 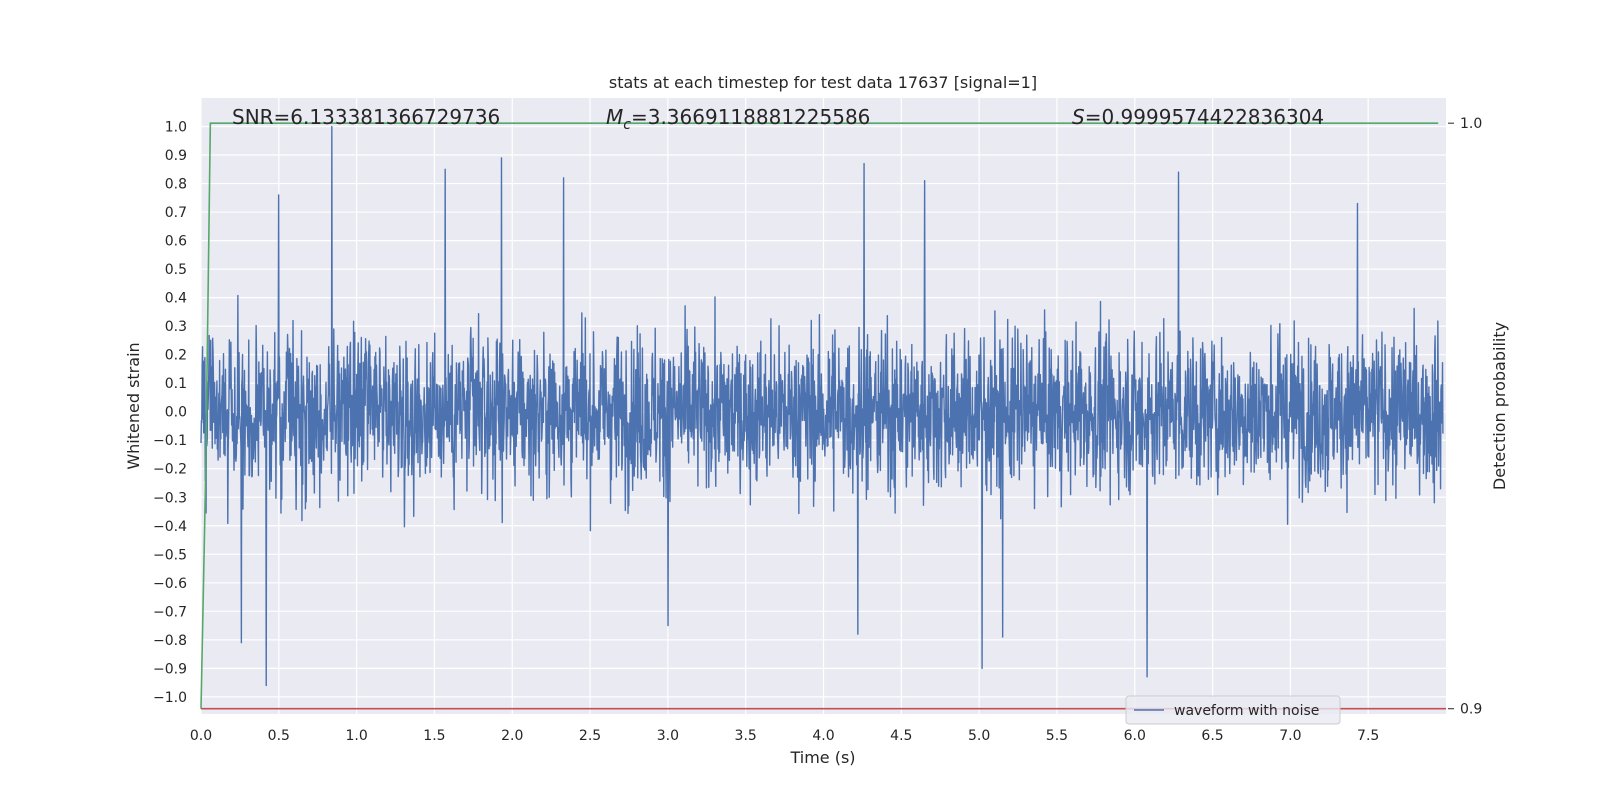 I want to click on y-tick-label: 0.5, so click(x=176, y=270).